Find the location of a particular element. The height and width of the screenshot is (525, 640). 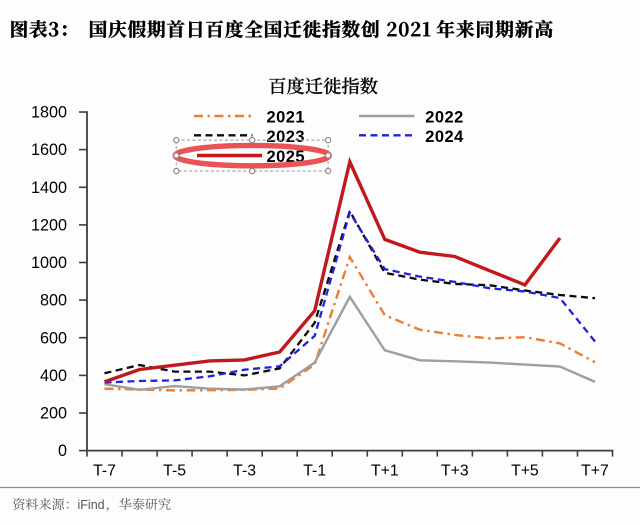

svg-text: iFind is located at coordinates (91, 505).